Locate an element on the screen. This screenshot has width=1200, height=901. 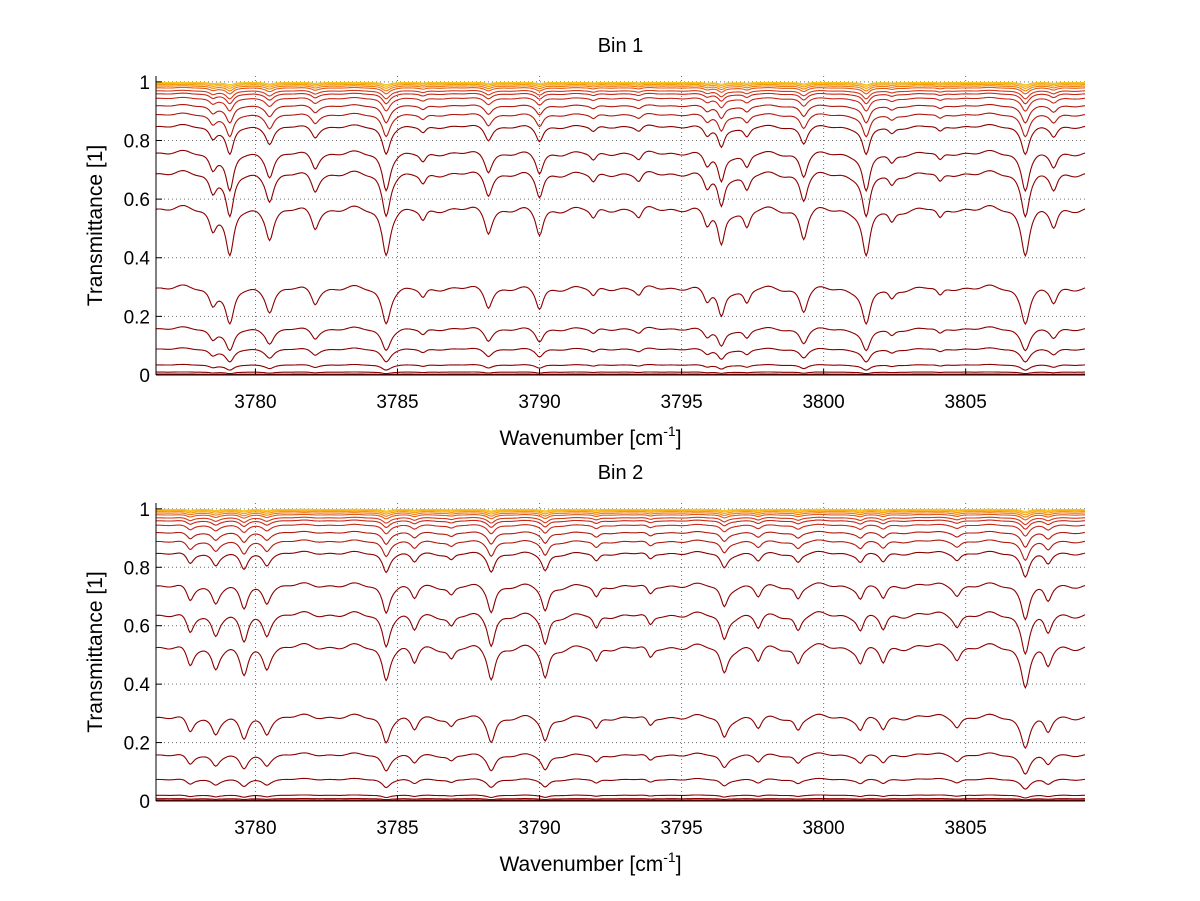
chart-title: Bin 1 is located at coordinates (621, 46).